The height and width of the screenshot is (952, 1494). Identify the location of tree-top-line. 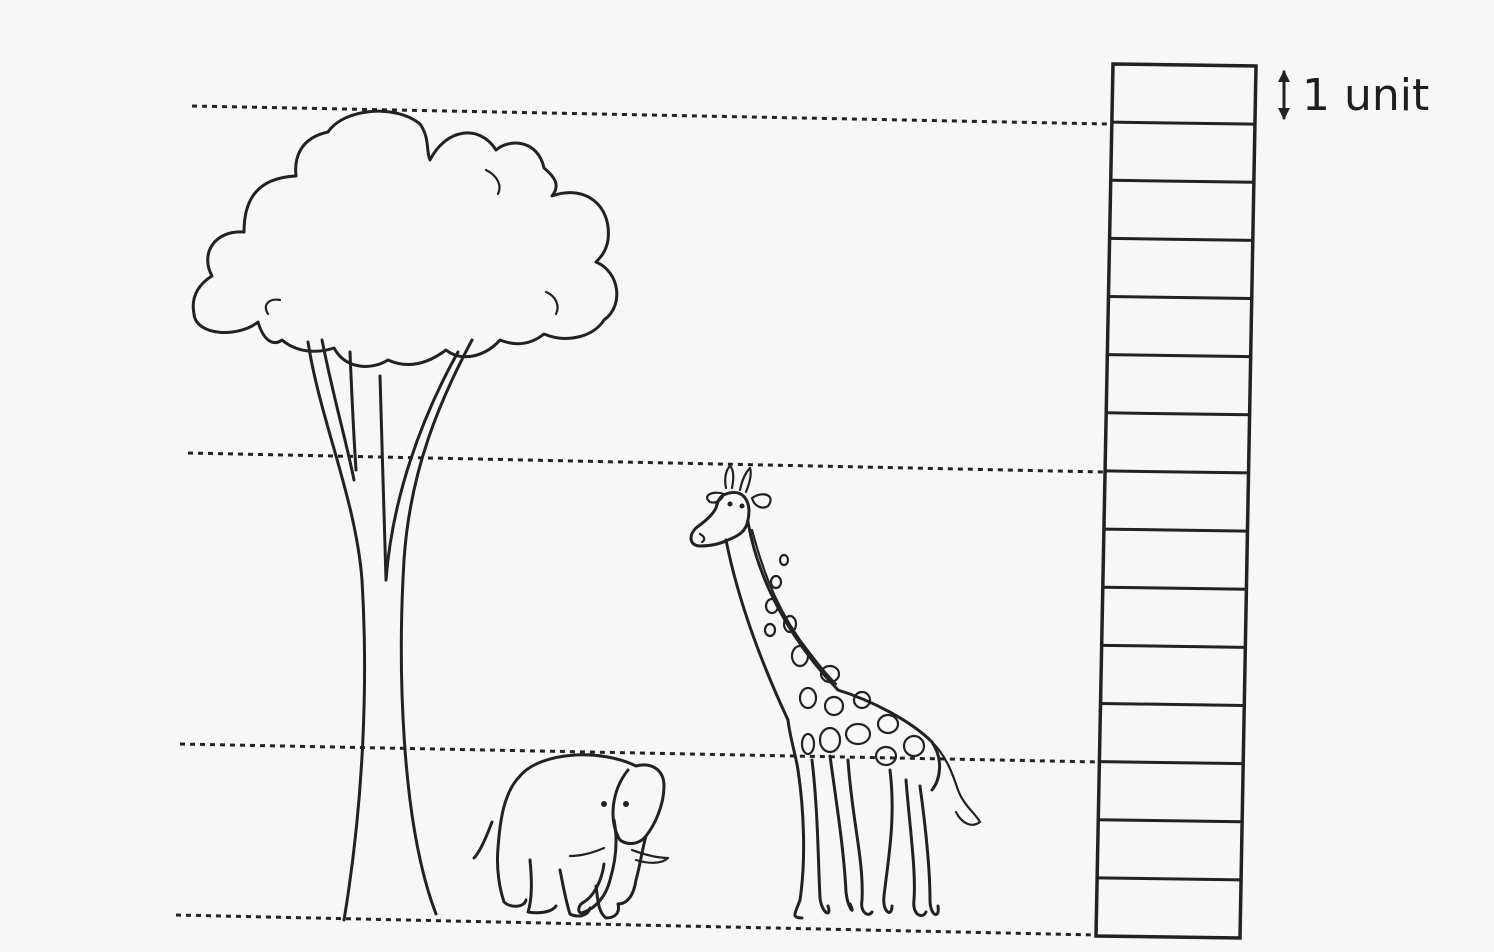
(650, 115).